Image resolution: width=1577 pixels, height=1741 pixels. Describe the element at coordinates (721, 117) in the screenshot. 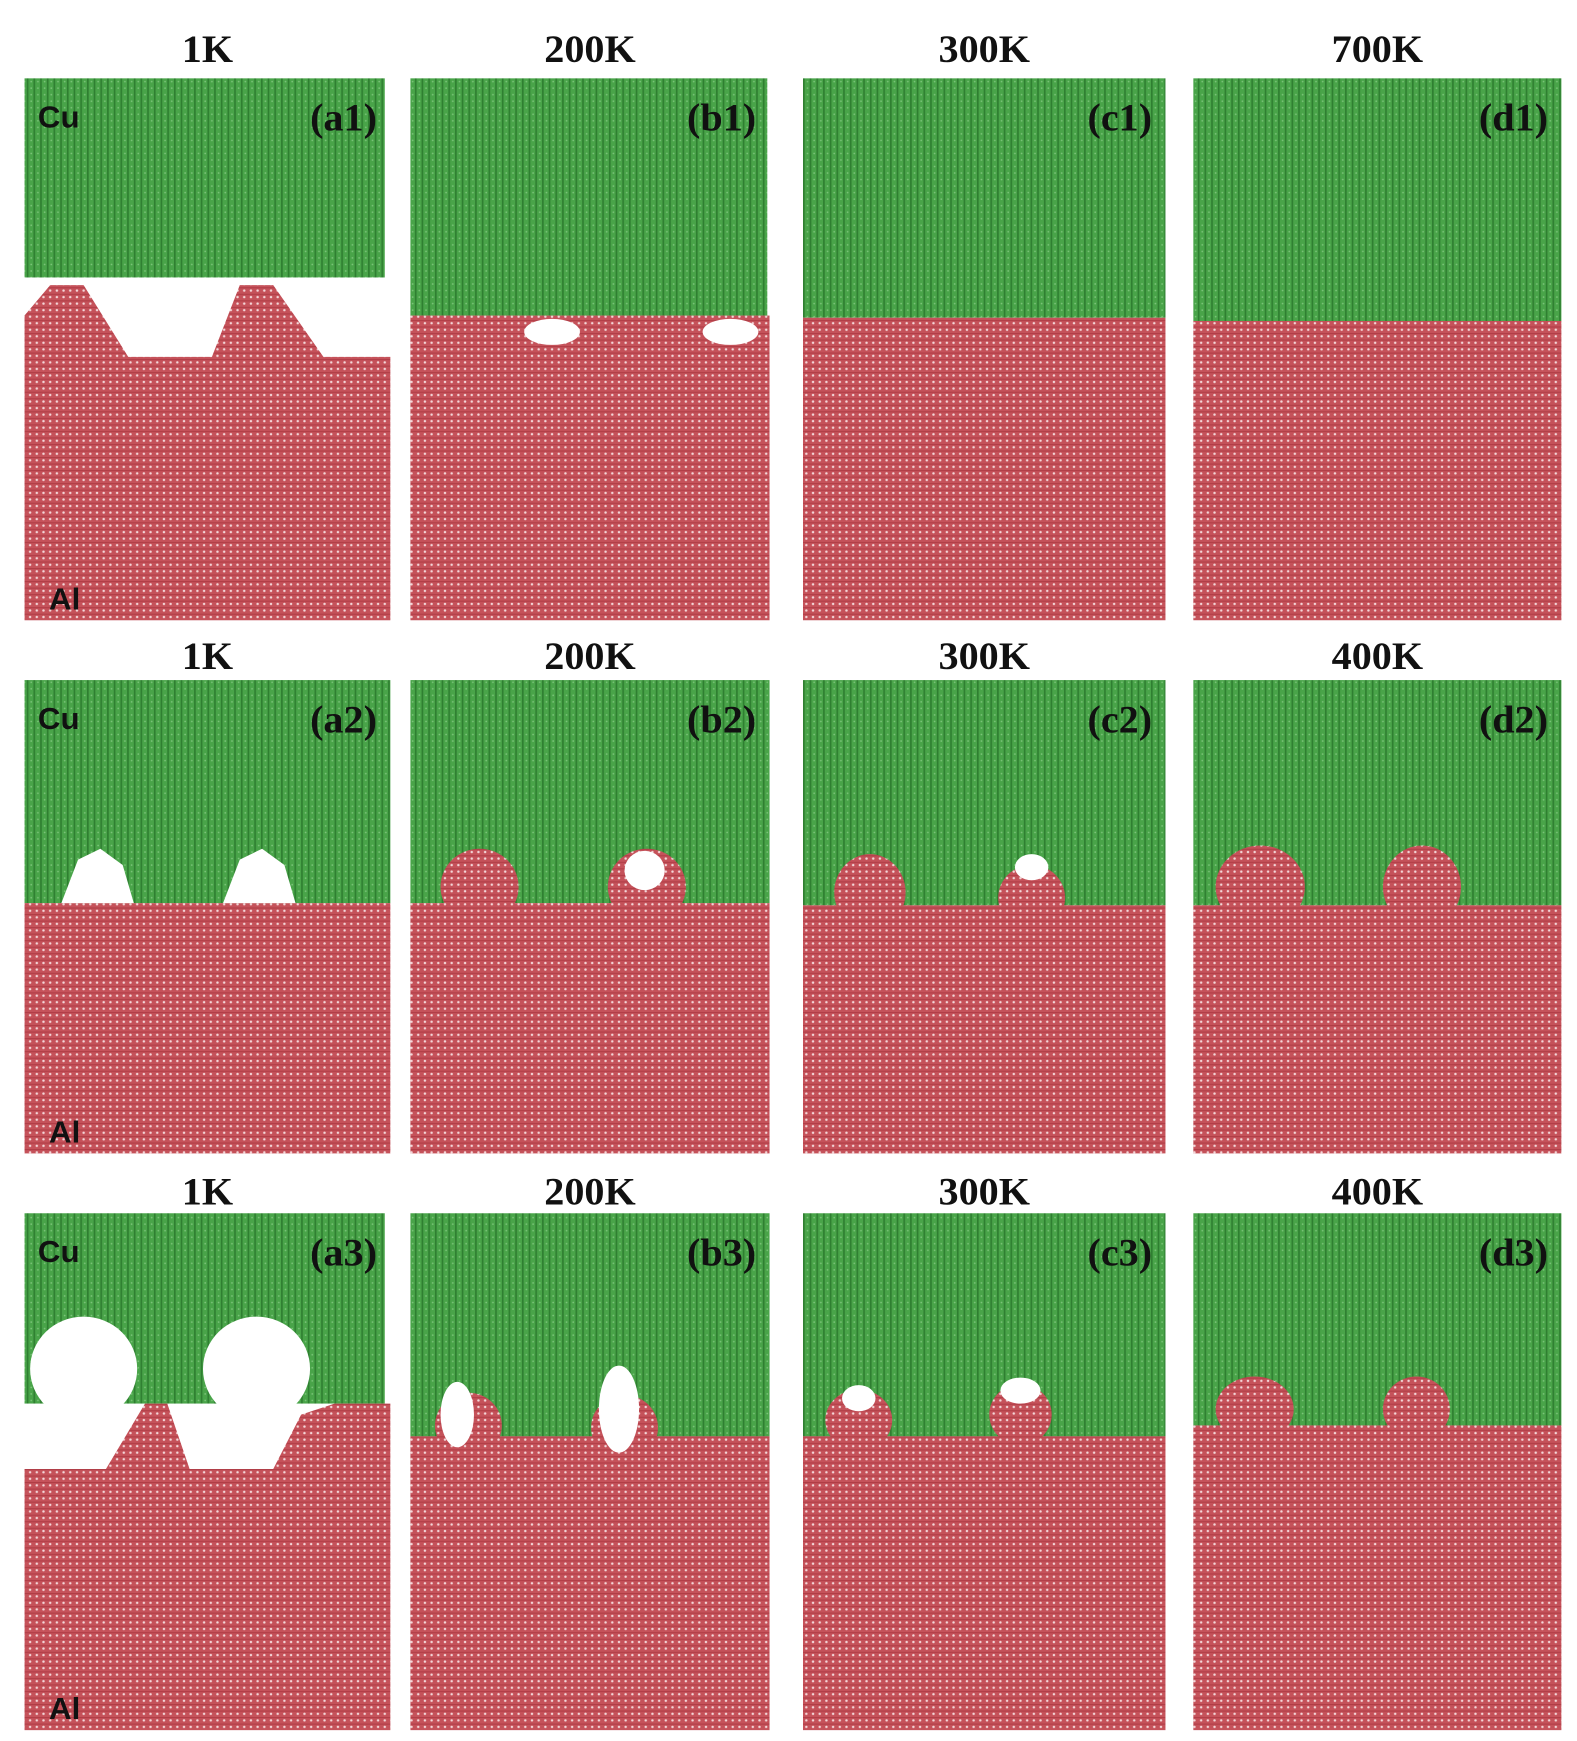

I see `panel-label: (b1)` at that location.